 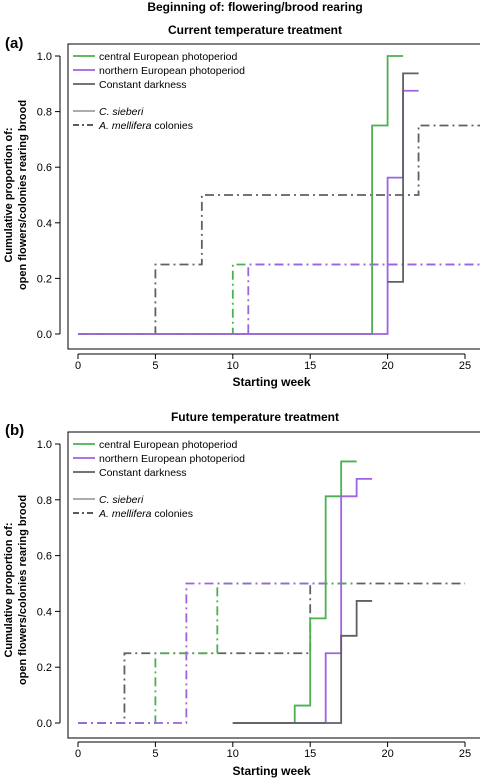 What do you see at coordinates (233, 754) in the screenshot?
I see `x-tick-label-b-10: 10` at bounding box center [233, 754].